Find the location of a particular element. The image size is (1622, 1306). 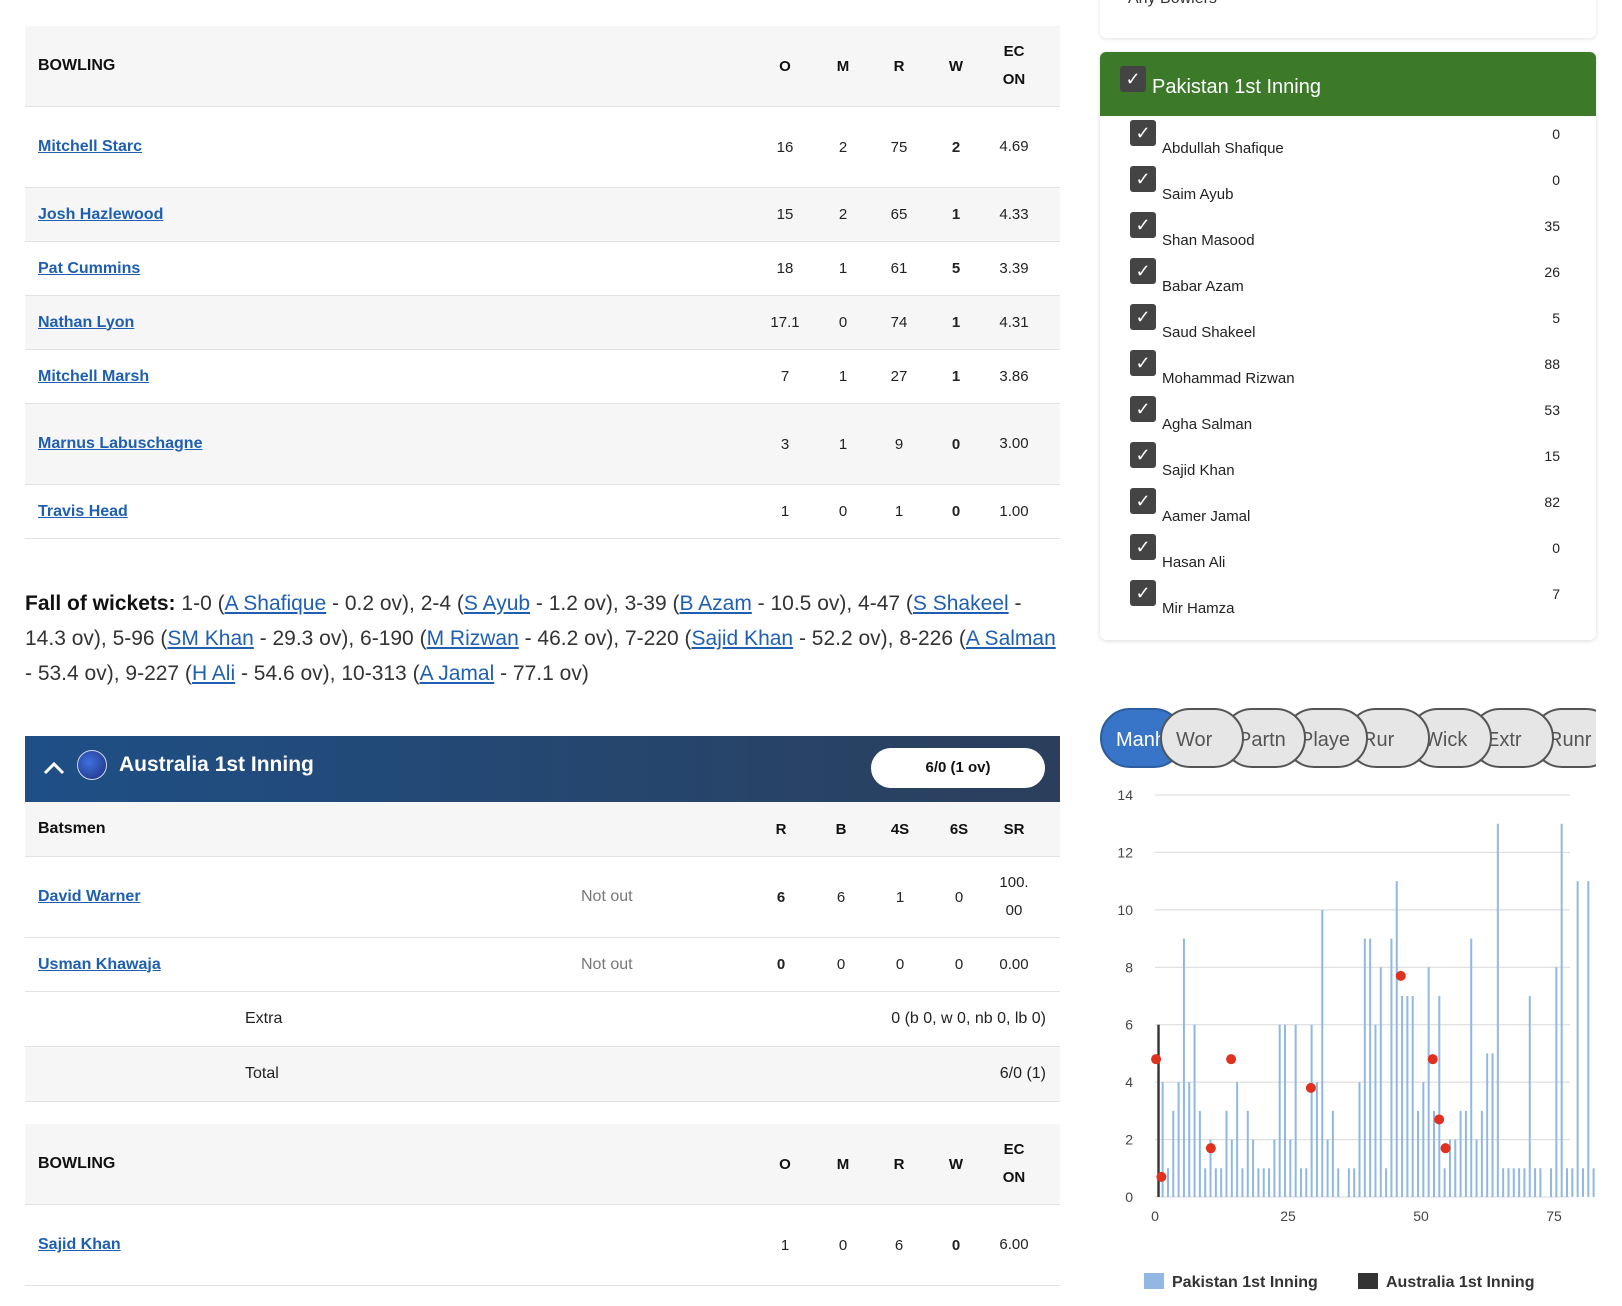

legend-item-australia: Australia 1st Inning is located at coordinates (1446, 1282).